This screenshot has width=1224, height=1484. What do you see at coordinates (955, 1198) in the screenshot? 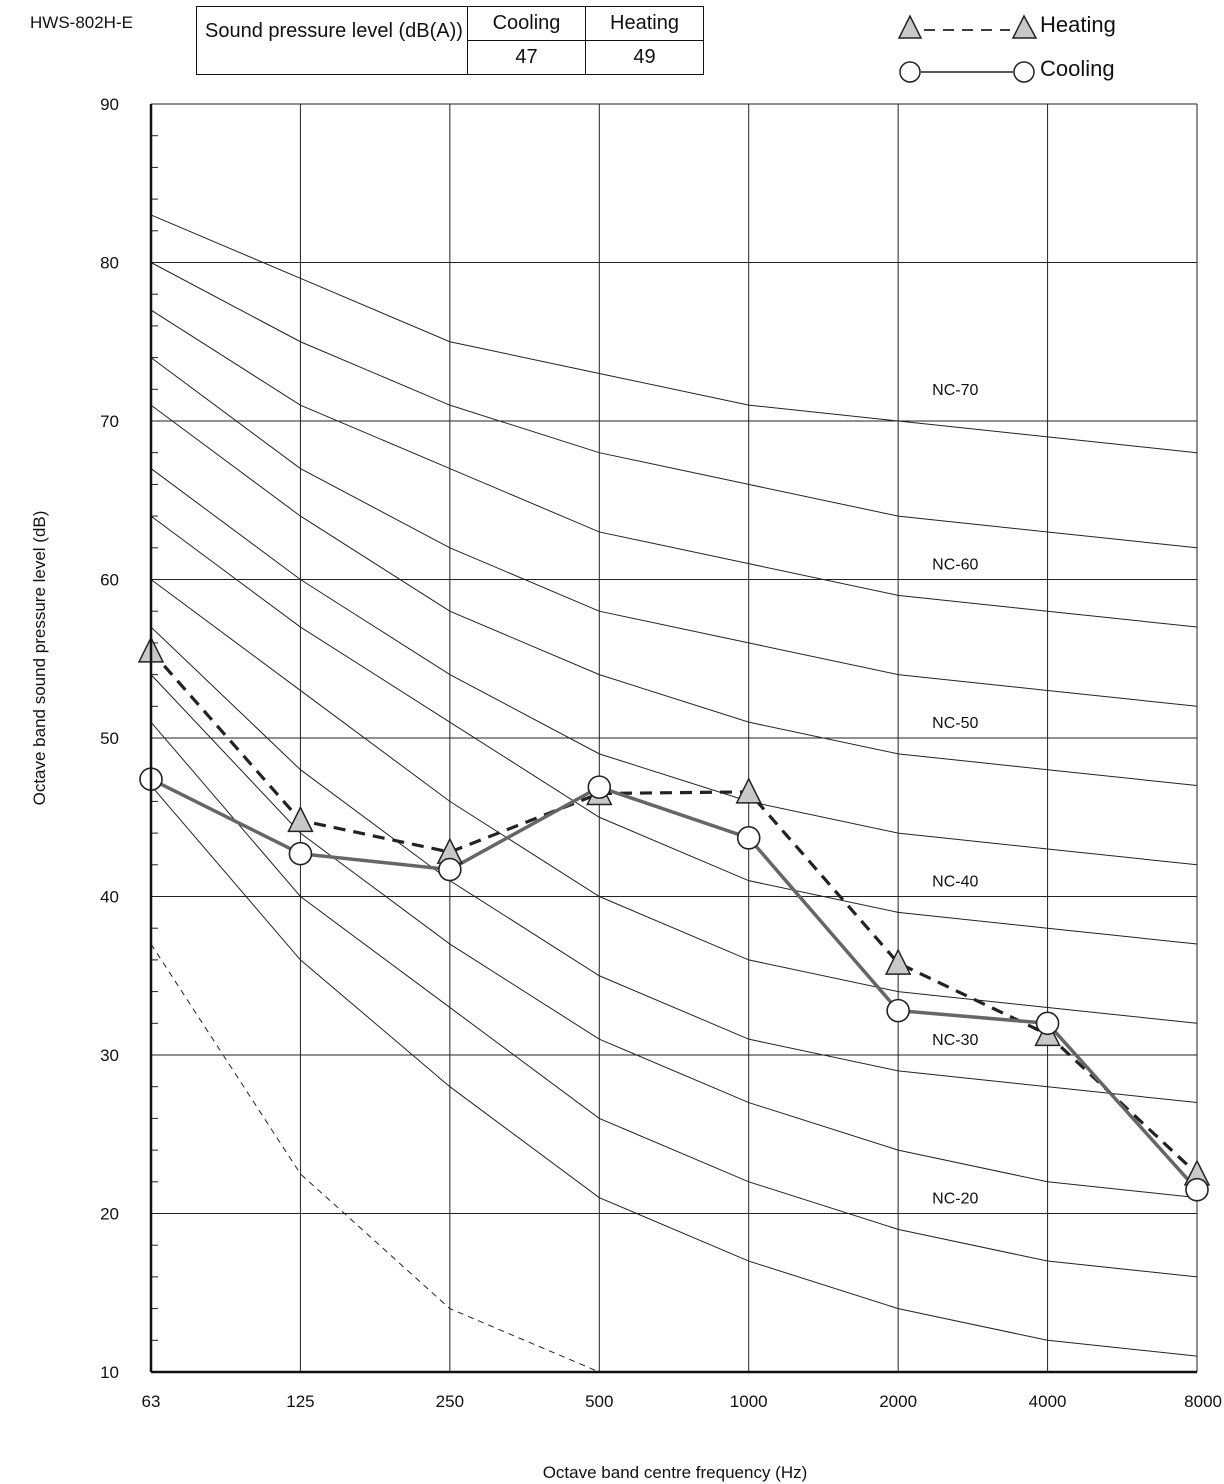
I see `nc-curve-label: NC-20` at bounding box center [955, 1198].